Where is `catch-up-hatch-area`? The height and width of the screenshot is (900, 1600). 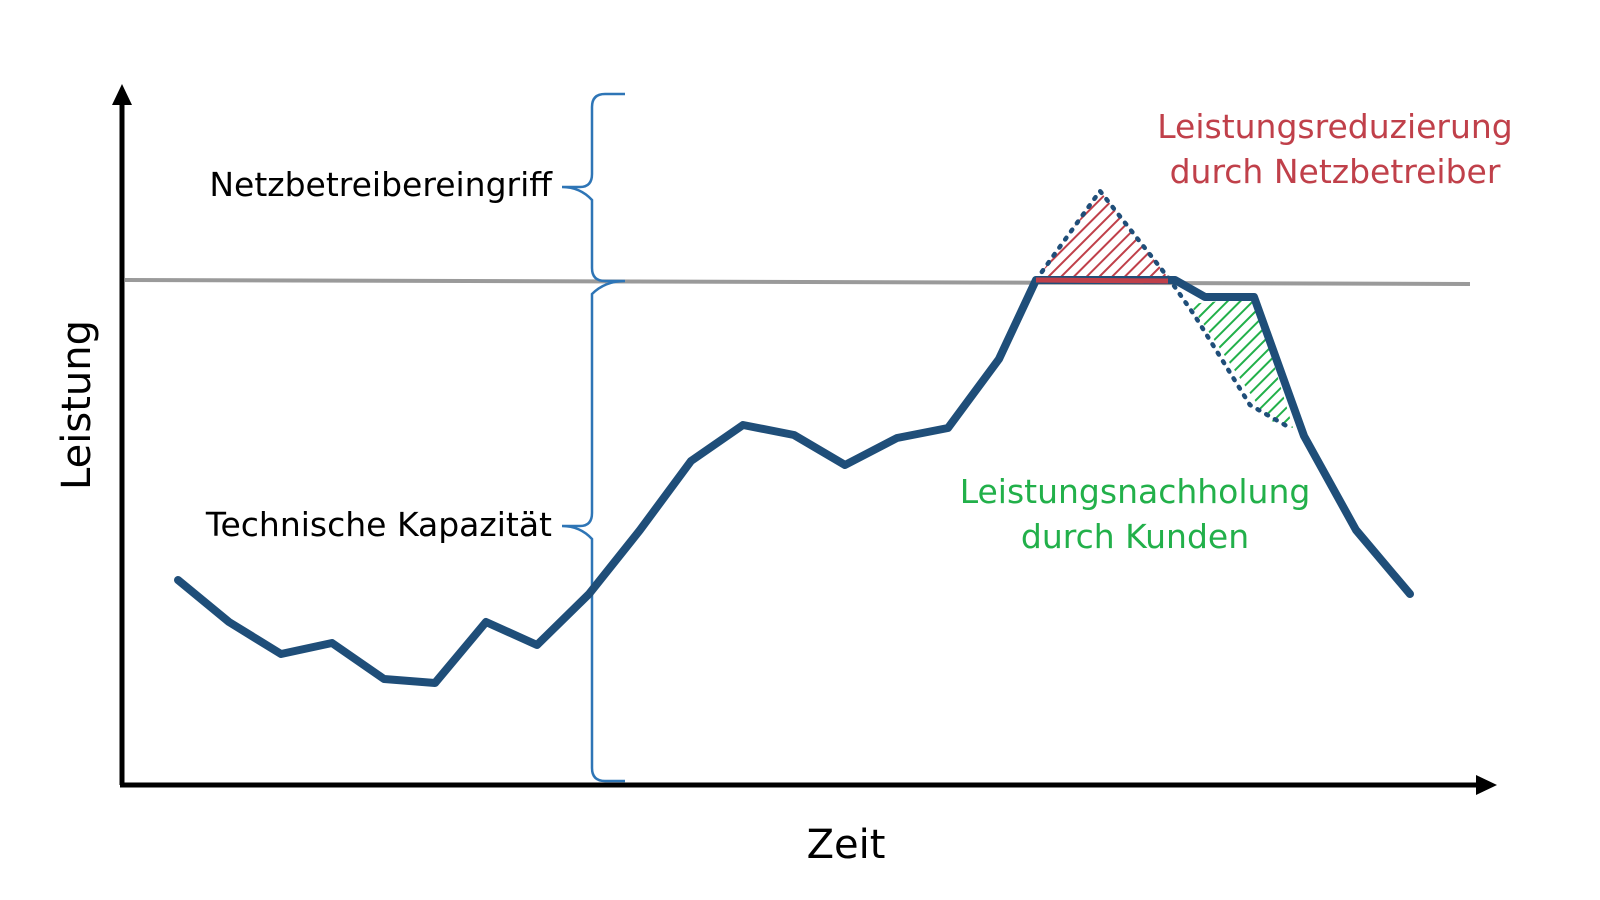 catch-up-hatch-area is located at coordinates (1241, 363).